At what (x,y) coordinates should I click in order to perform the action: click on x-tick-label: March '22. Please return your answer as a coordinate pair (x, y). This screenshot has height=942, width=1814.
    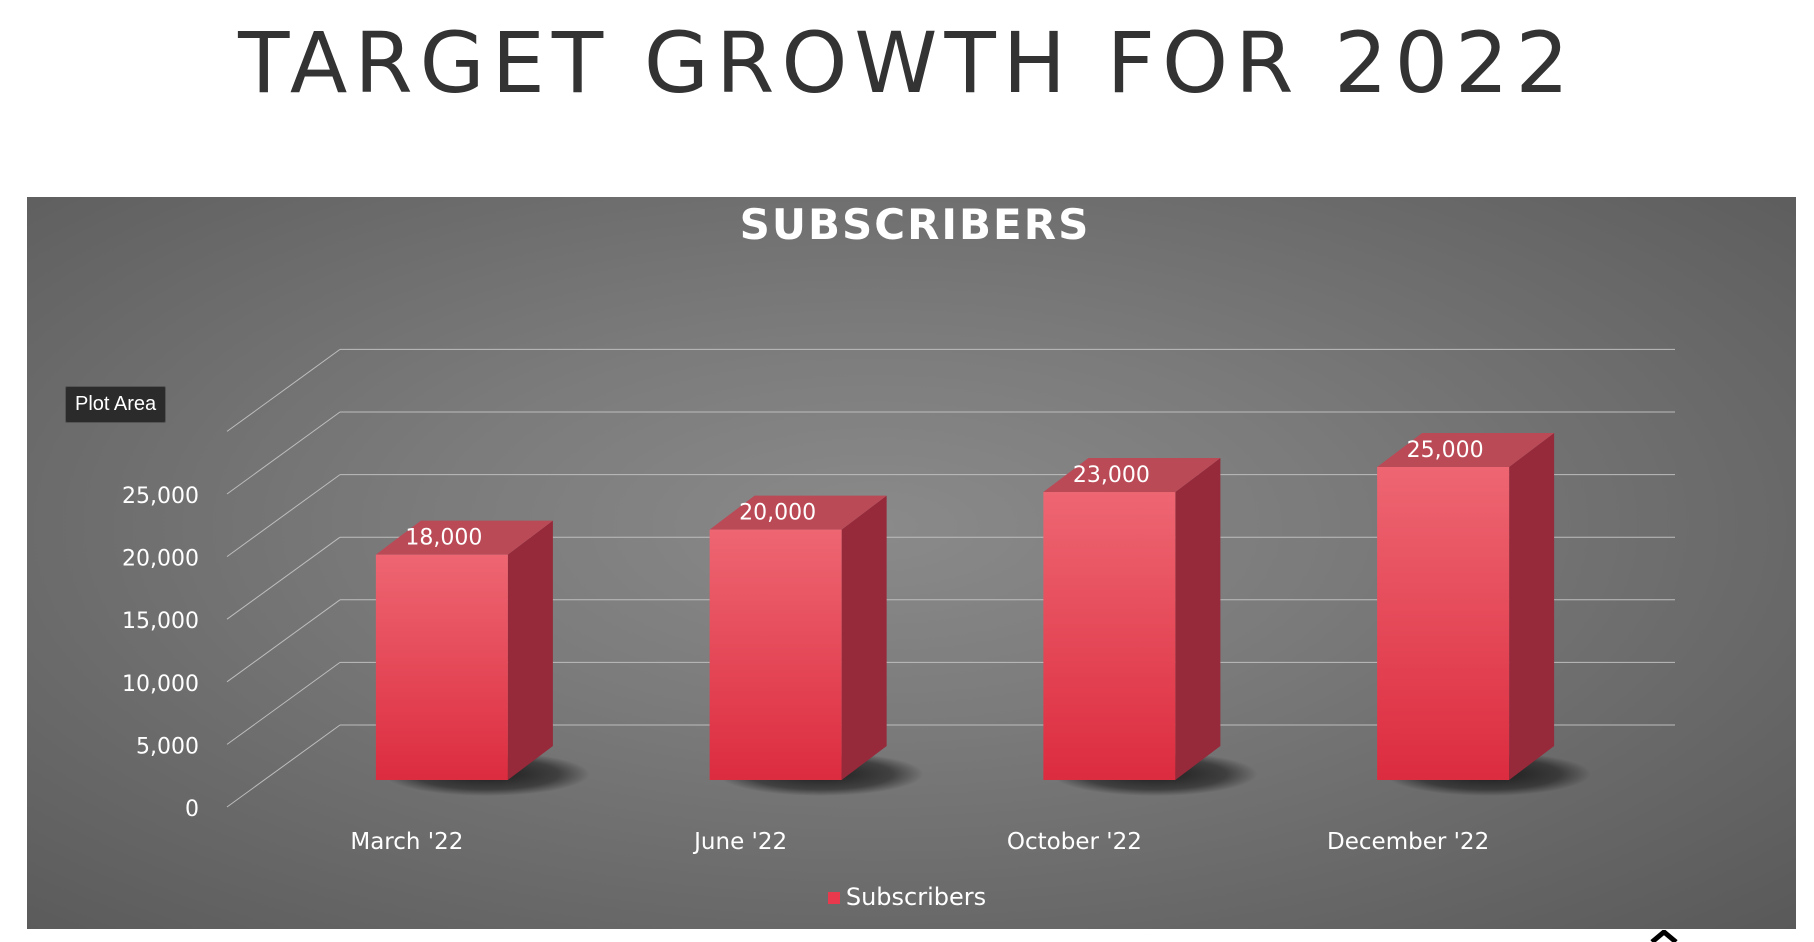
    Looking at the image, I should click on (406, 842).